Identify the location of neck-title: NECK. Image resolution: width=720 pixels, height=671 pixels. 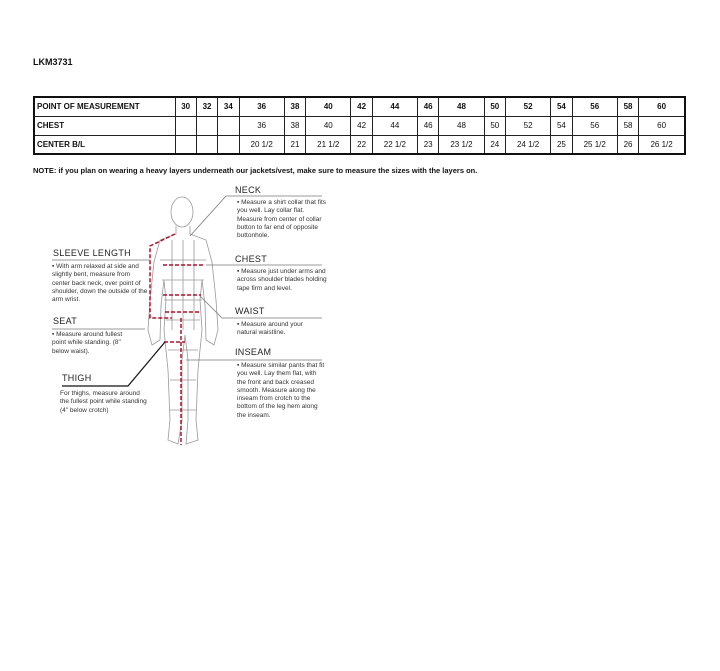
(248, 190).